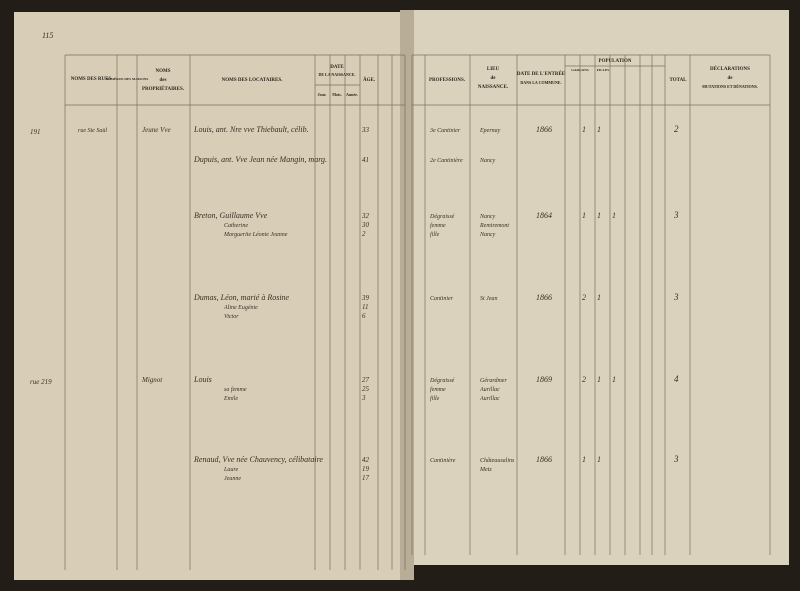  Describe the element at coordinates (489, 299) in the screenshot. I see `handwriting: St Jean` at that location.